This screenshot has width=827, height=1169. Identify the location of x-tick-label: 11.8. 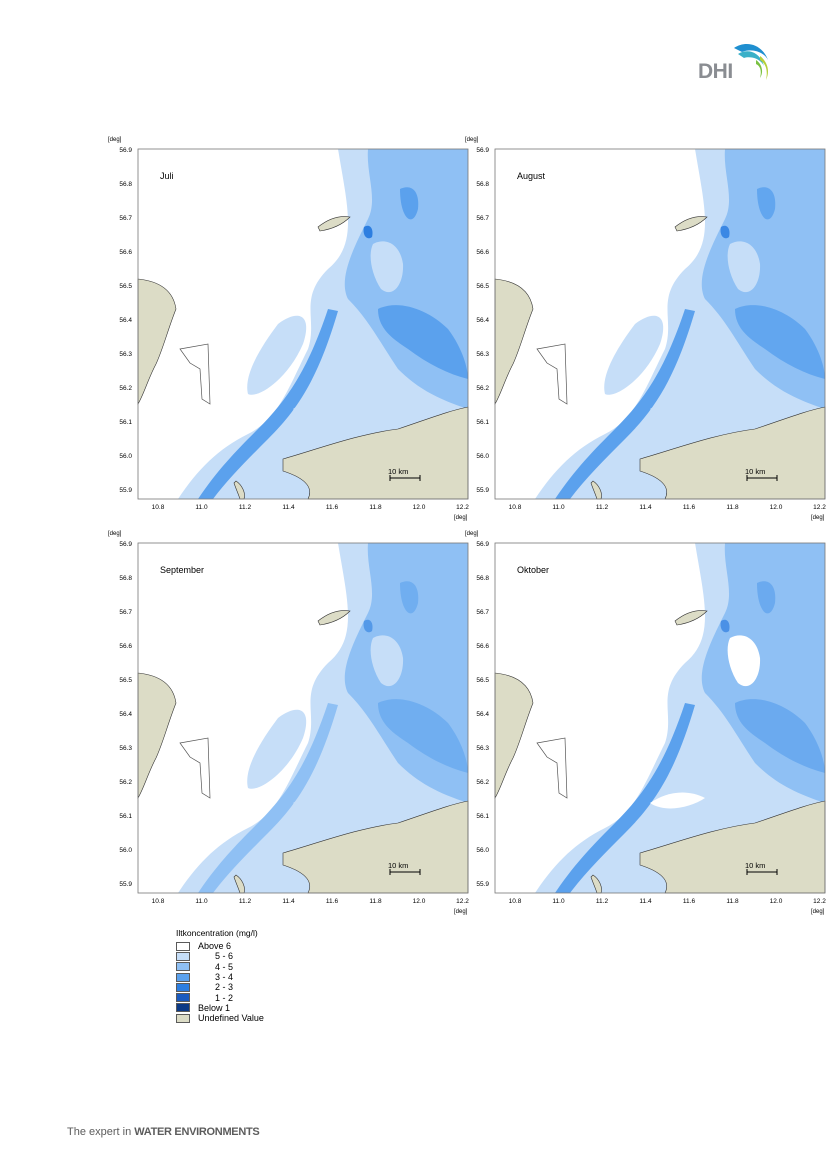
(732, 507).